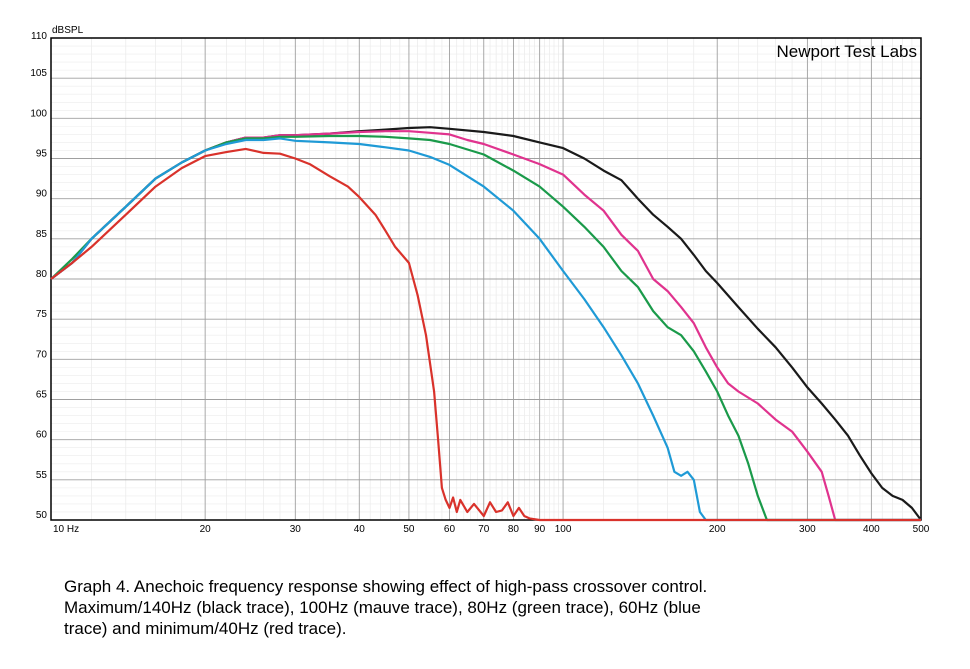 This screenshot has width=970, height=669. I want to click on x-tick-label: 300, so click(807, 529).